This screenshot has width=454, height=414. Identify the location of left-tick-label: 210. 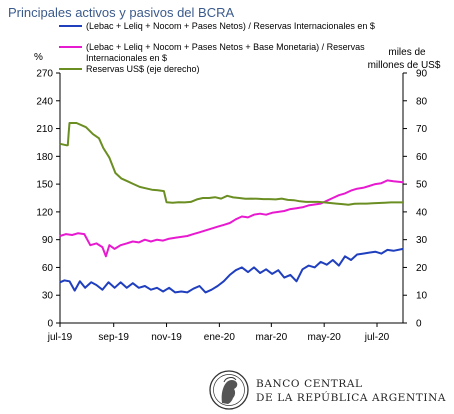
(44, 129).